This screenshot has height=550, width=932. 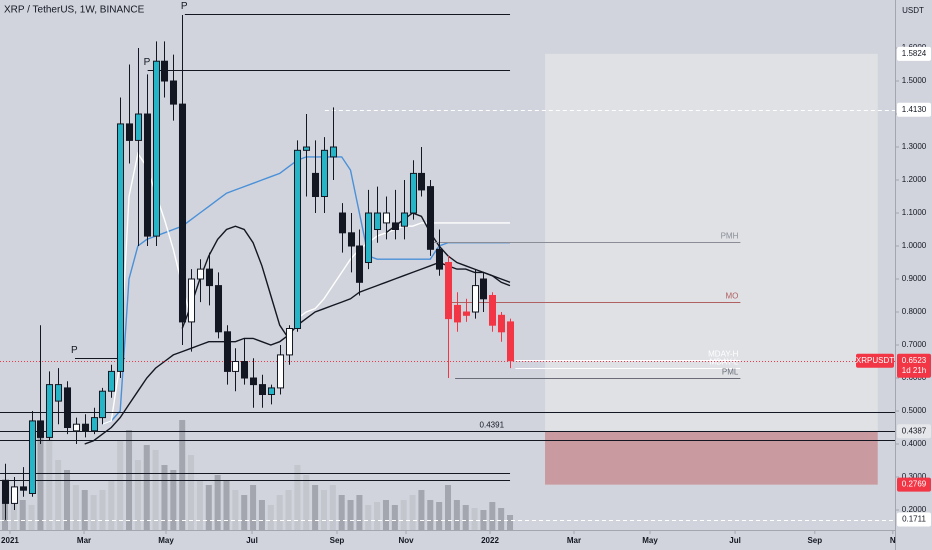 I want to click on chart-title: XRP / TetherUS, 1W, BINANCE, so click(x=74, y=10).